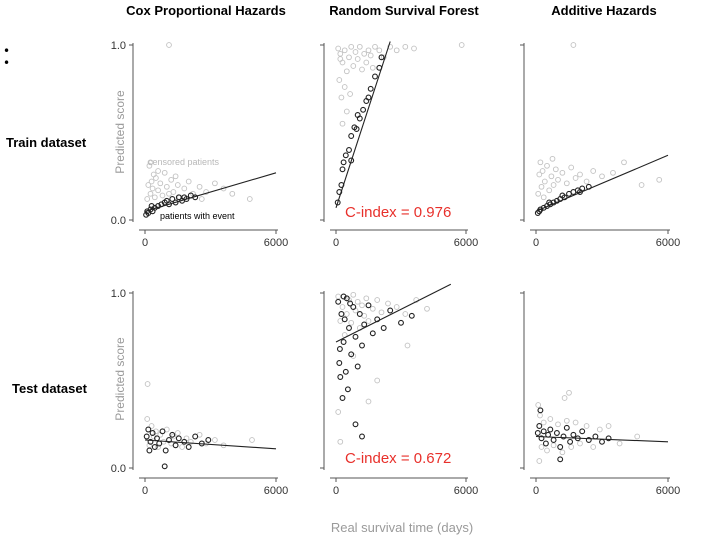 This screenshot has height=538, width=710. What do you see at coordinates (393, 313) in the screenshot?
I see `fit-line` at bounding box center [393, 313].